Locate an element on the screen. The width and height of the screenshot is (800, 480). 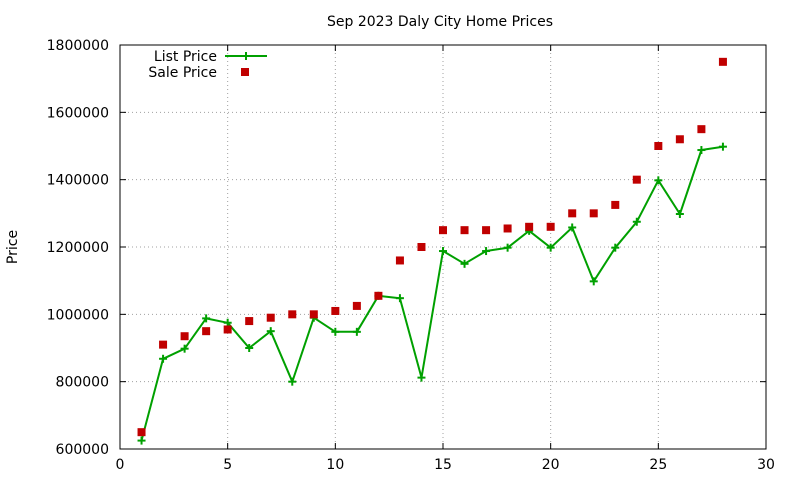
x-tick-label: 20 is located at coordinates (551, 465).